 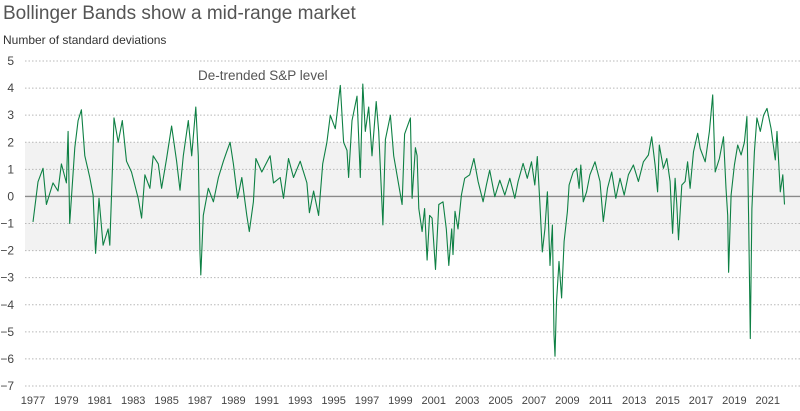 What do you see at coordinates (10, 196) in the screenshot?
I see `y-tick-label: 0` at bounding box center [10, 196].